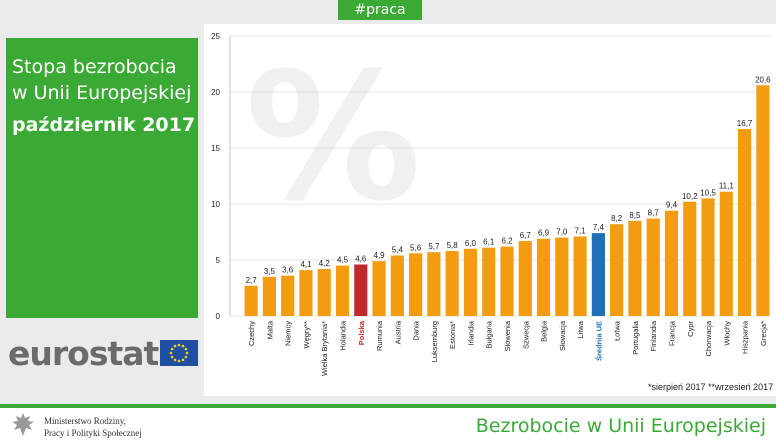 The image size is (776, 442). Describe the element at coordinates (635, 215) in the screenshot. I see `data-label: 8,5` at that location.